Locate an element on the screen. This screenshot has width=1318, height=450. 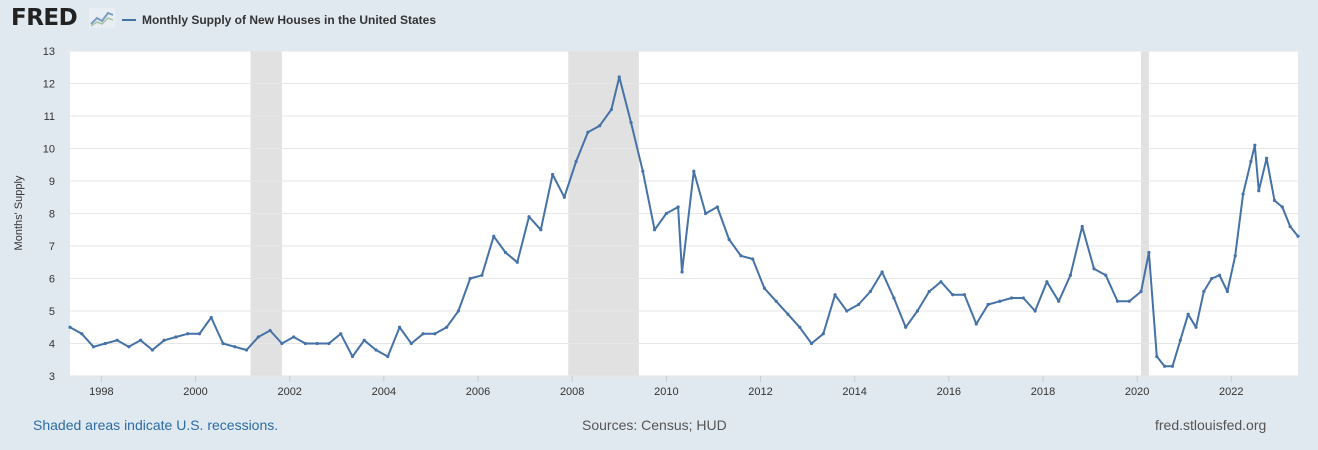
x-tick-label-2020: 2020 is located at coordinates (1137, 392).